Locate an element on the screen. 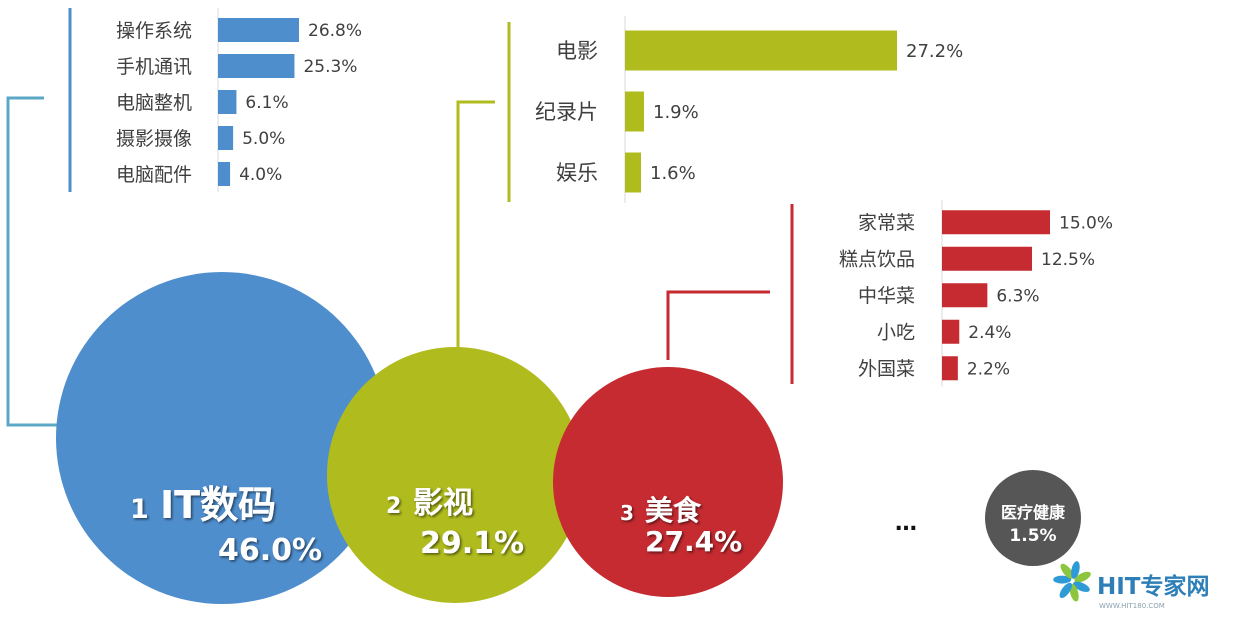  bar-category-label: 家常菜 is located at coordinates (886, 223).